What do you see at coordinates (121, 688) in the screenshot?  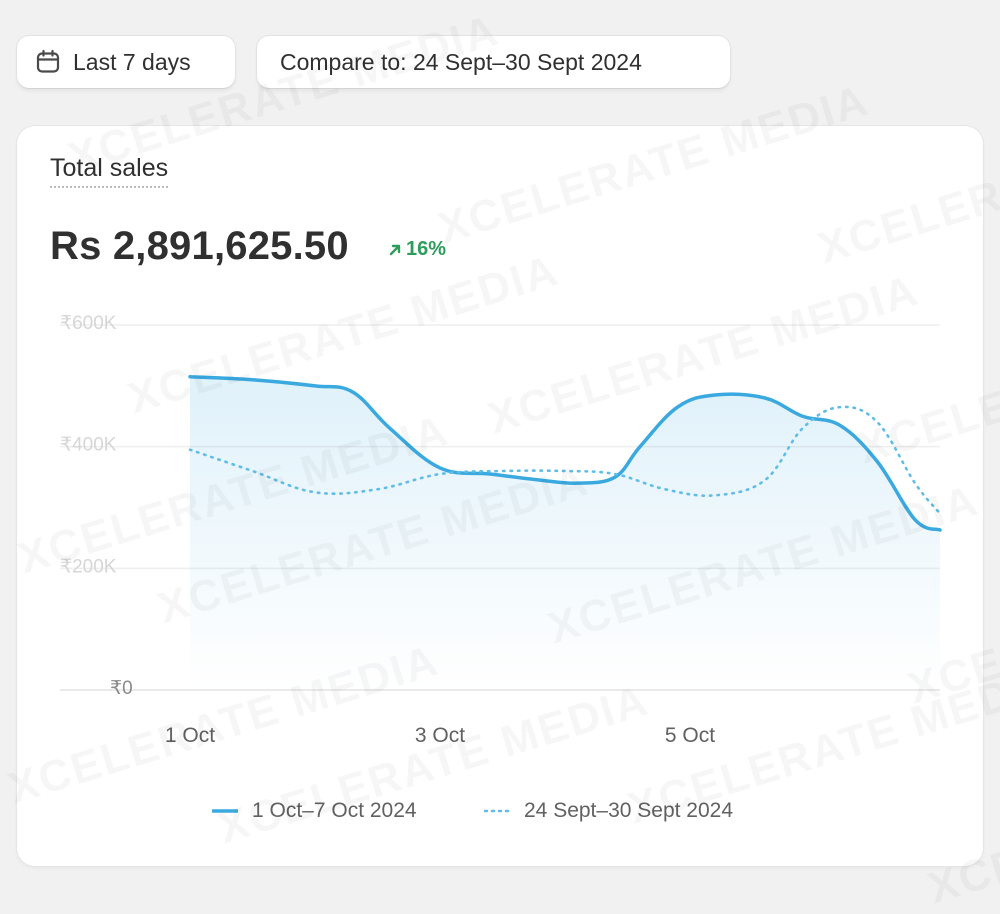 I see `y-tick-label: ₹0` at bounding box center [121, 688].